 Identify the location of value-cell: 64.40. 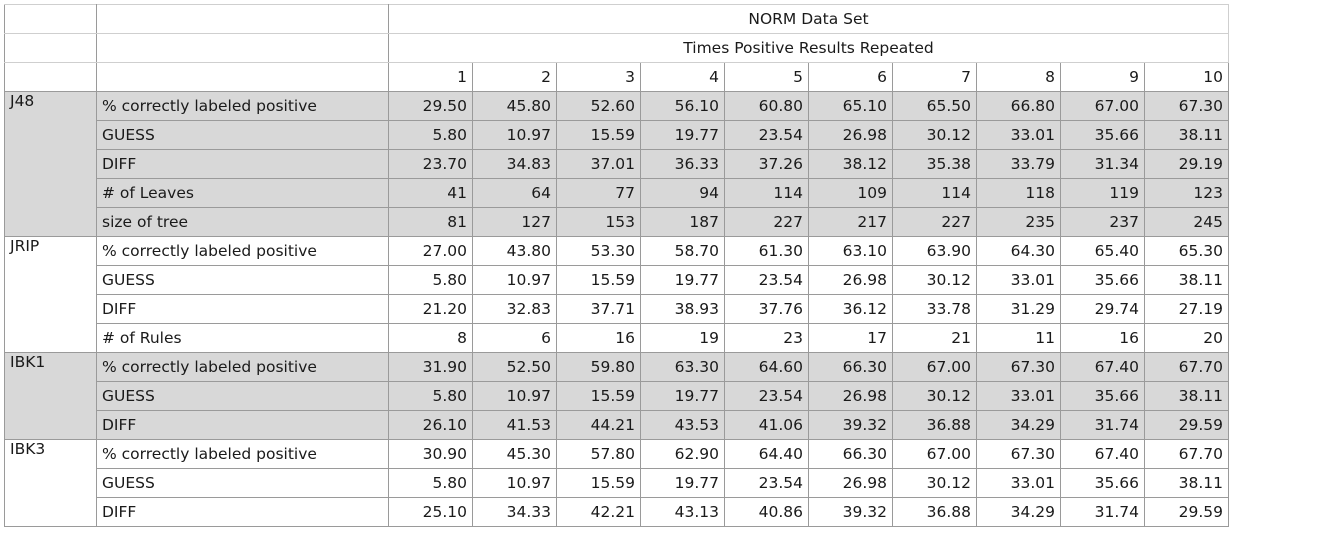
(766, 454).